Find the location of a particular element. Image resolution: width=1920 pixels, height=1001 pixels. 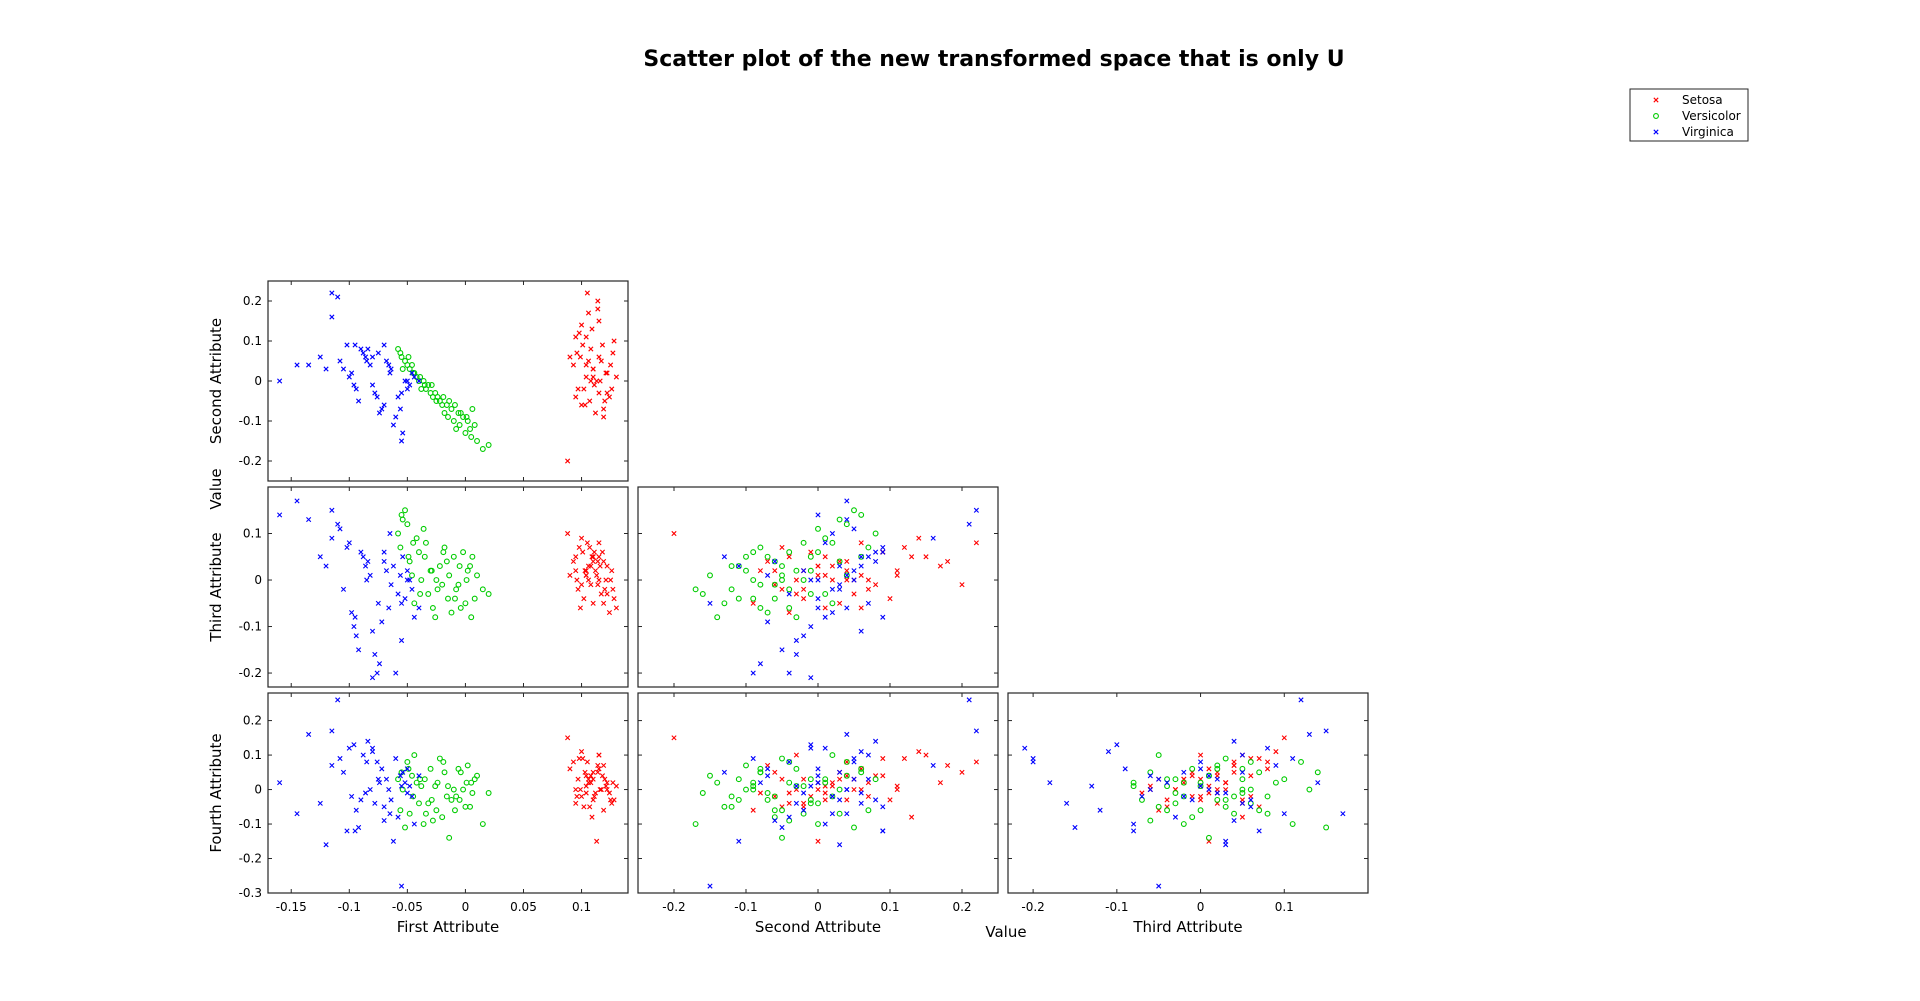

panel-first-attribute-vs-third-attribute: -0.2 -0.1 0 0.1 is located at coordinates (434, 587).